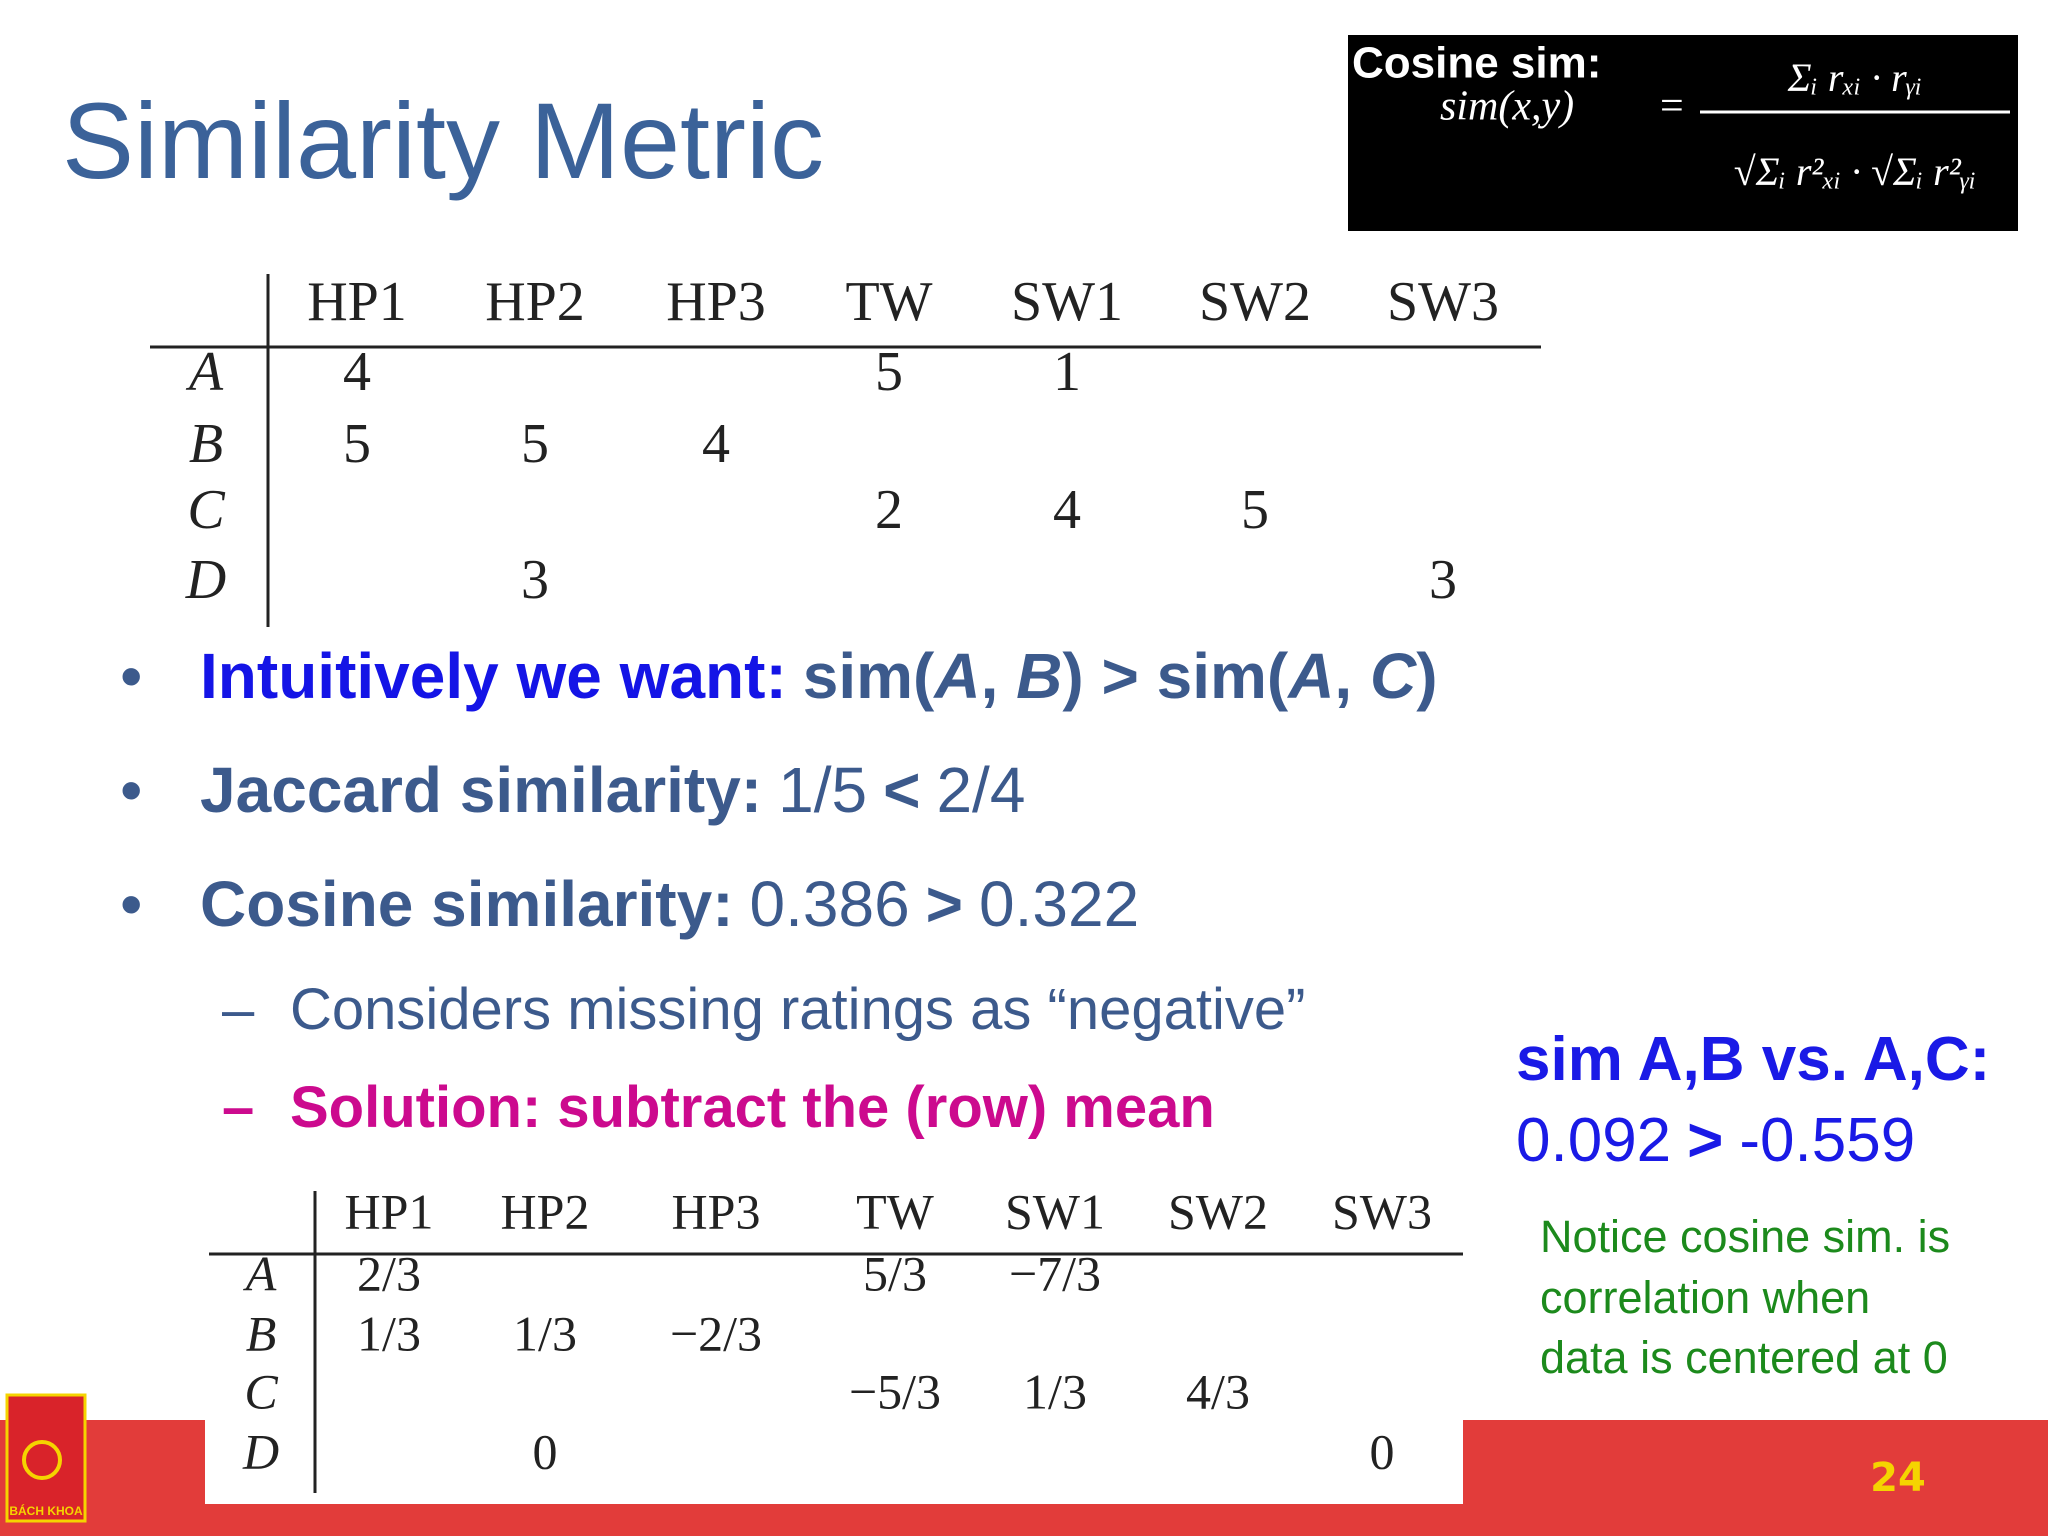  I want to click on notice-line: data is centered at 0, so click(1744, 1357).